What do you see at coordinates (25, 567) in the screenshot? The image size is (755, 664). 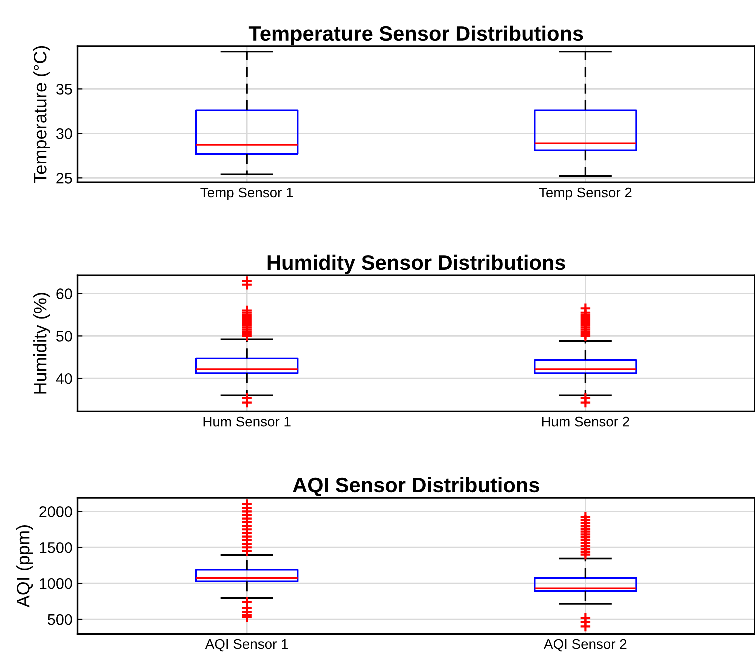 I see `y-axis-title: AQI (ppm)` at bounding box center [25, 567].